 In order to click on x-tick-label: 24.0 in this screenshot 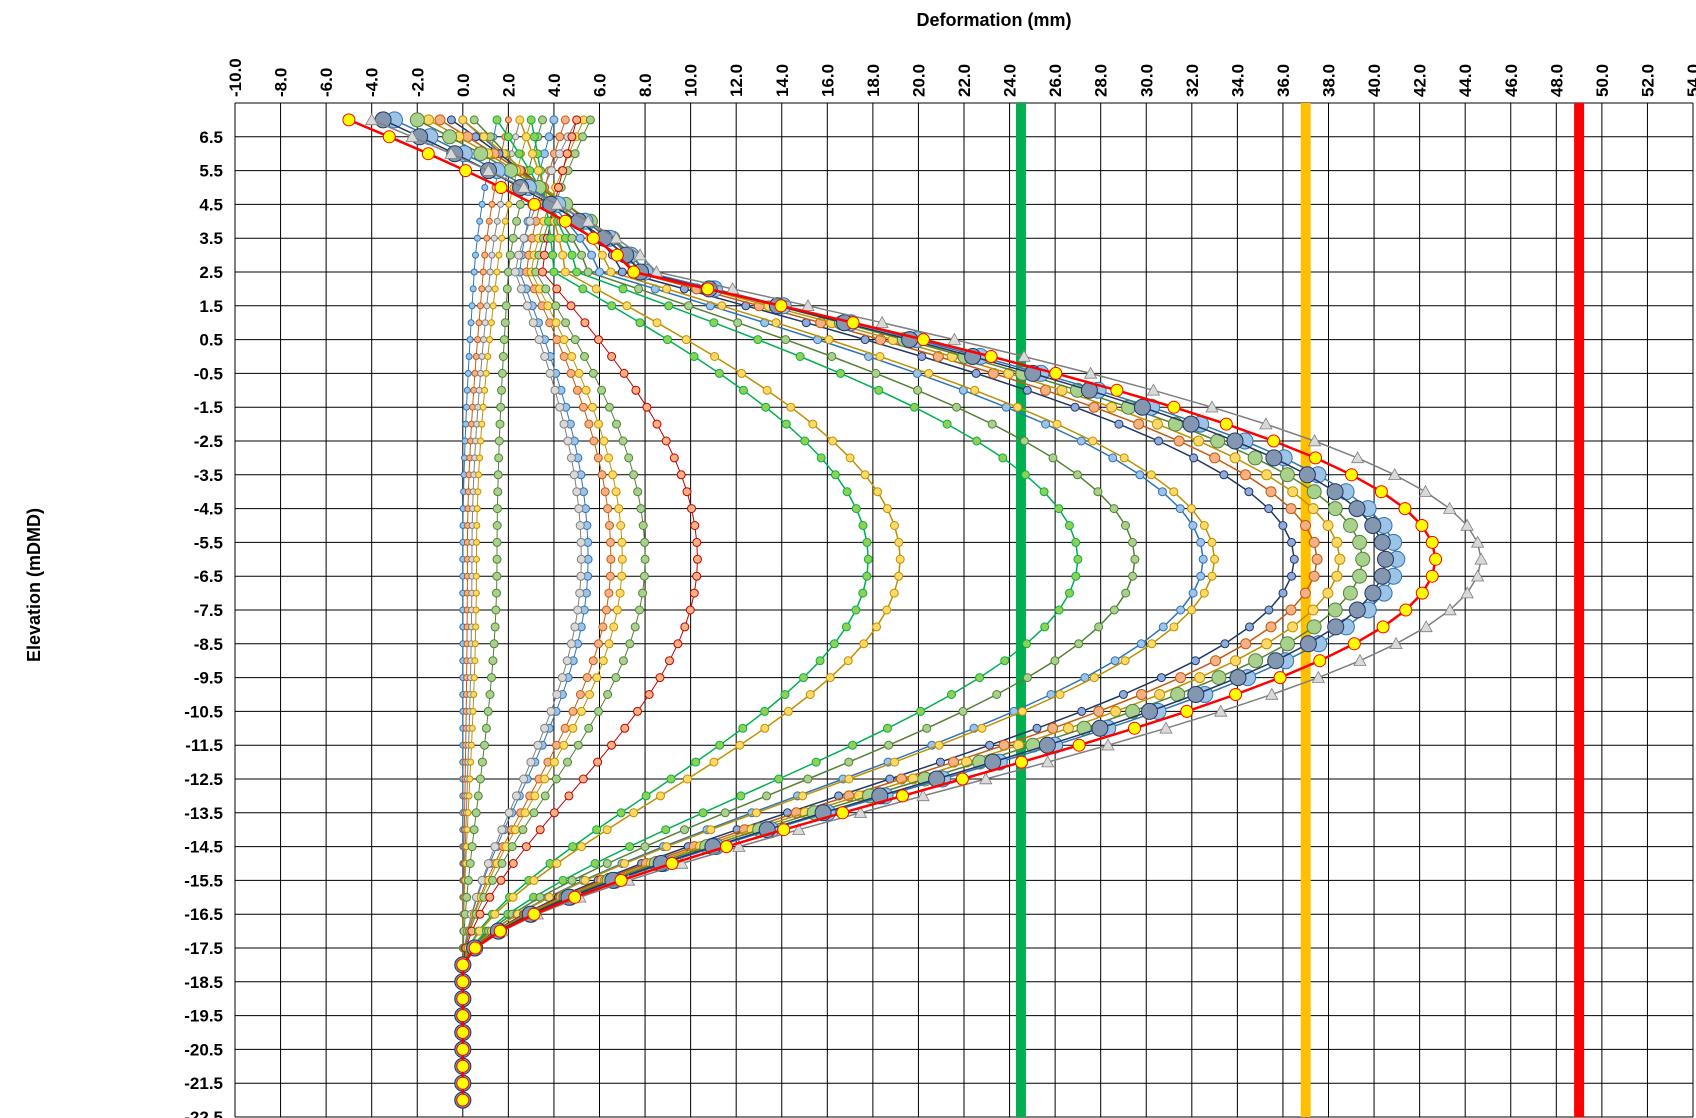, I will do `click(1010, 80)`.